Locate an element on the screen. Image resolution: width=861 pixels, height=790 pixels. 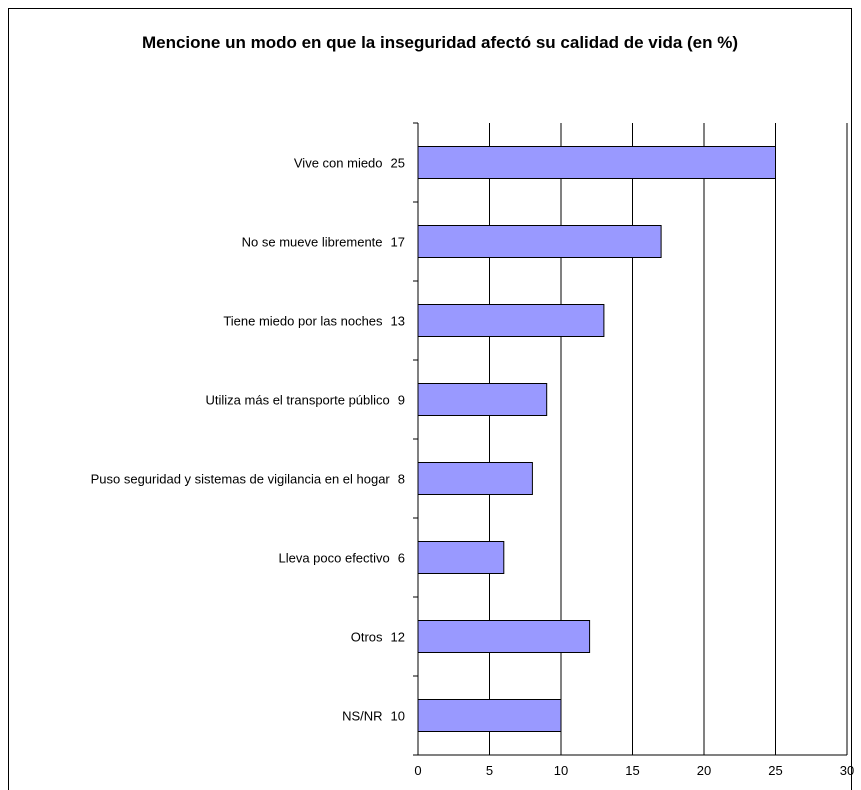
category-name: NS/NR is located at coordinates (362, 716).